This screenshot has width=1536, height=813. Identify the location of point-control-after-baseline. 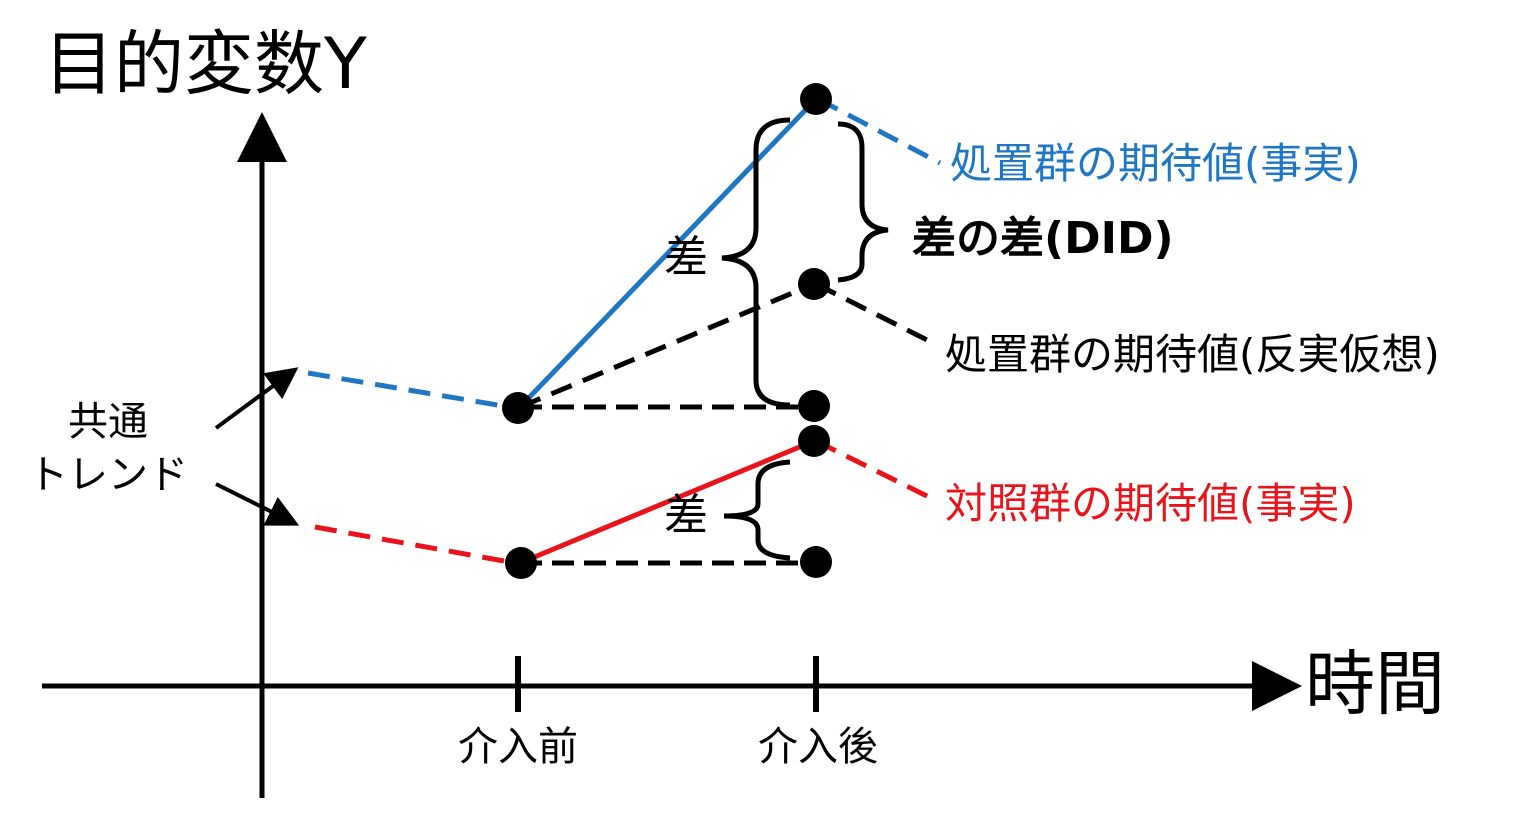
(816, 562).